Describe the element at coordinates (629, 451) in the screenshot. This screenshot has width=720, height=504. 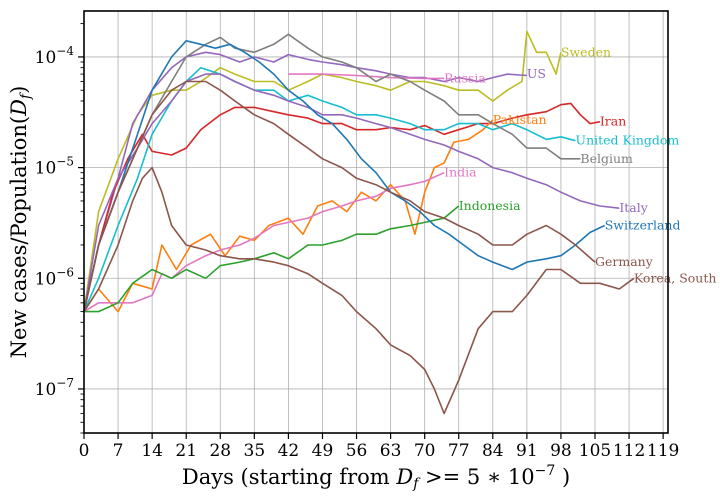
I see `x-tick-label: 112` at that location.